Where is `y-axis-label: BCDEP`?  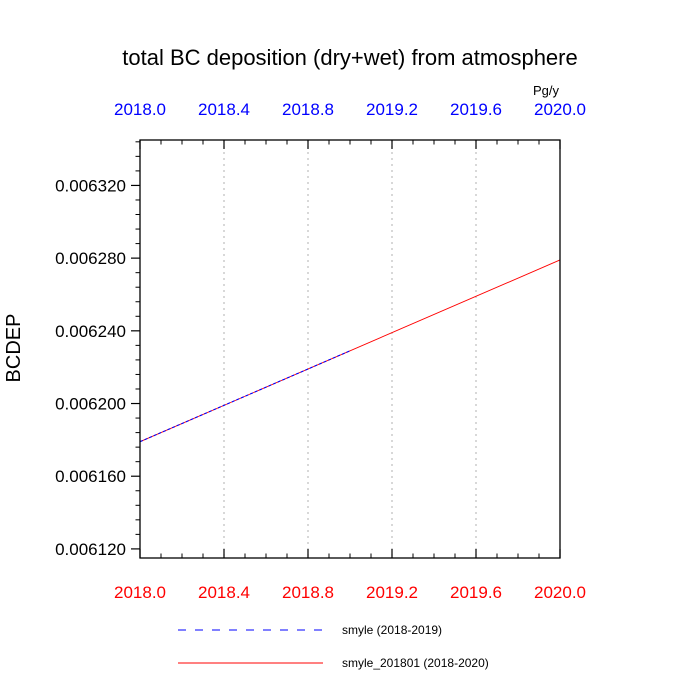
y-axis-label: BCDEP is located at coordinates (14, 348).